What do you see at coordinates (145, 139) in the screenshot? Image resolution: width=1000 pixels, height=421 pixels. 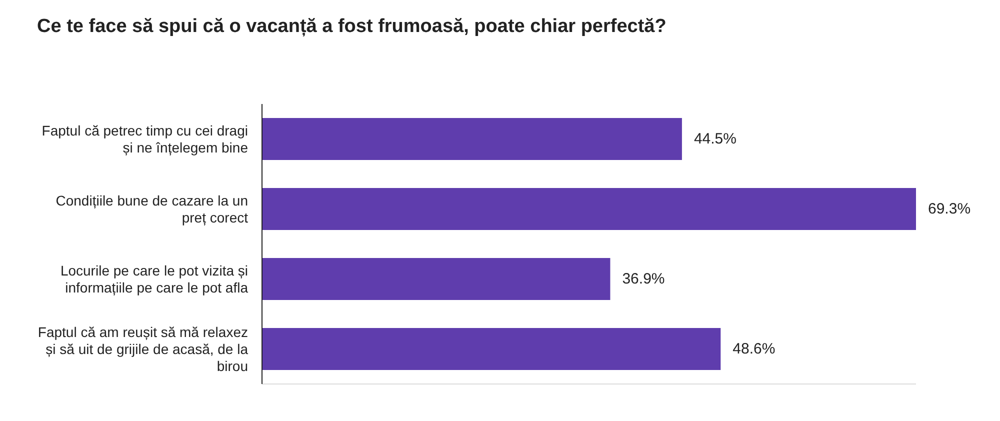 I see `y-tick-label: Faptul că petrec timp cu cei dragi și ne înțelegem bine` at bounding box center [145, 139].